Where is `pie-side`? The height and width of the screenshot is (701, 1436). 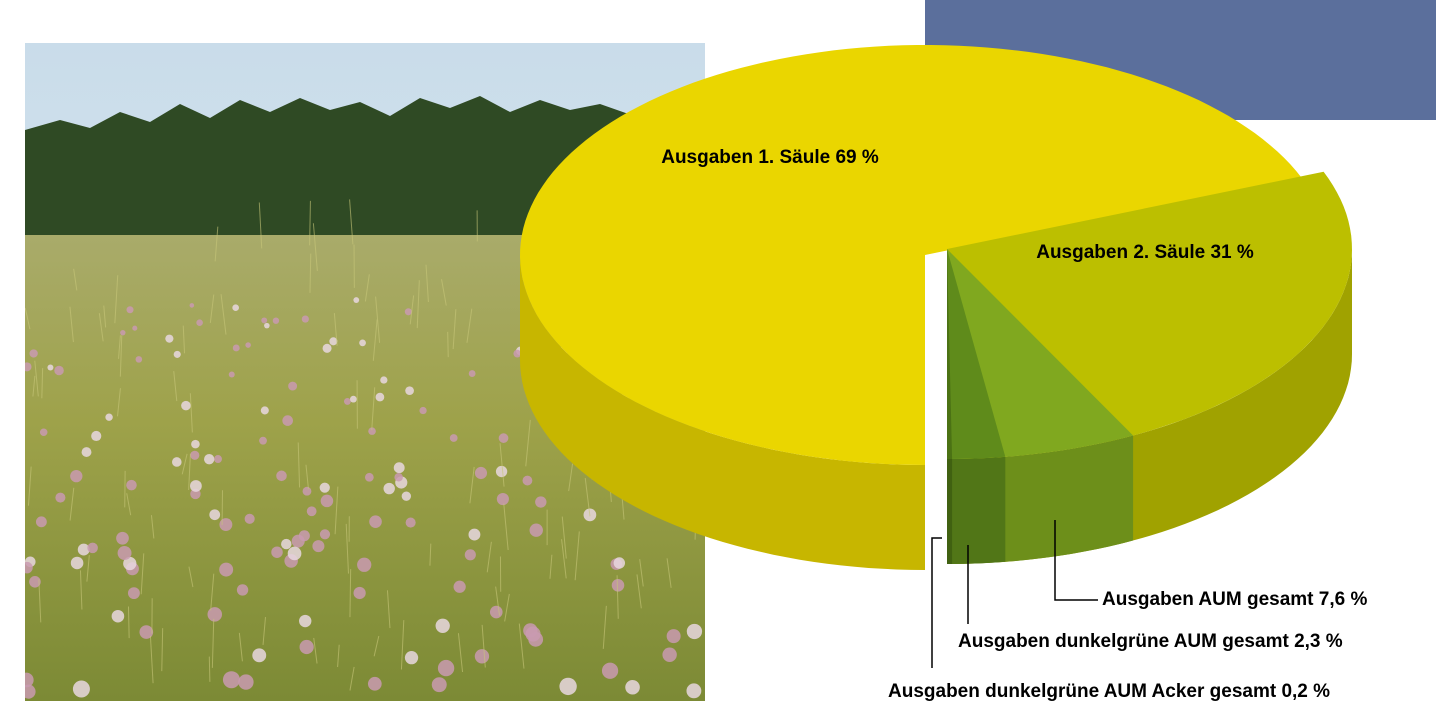 pie-side is located at coordinates (722, 412).